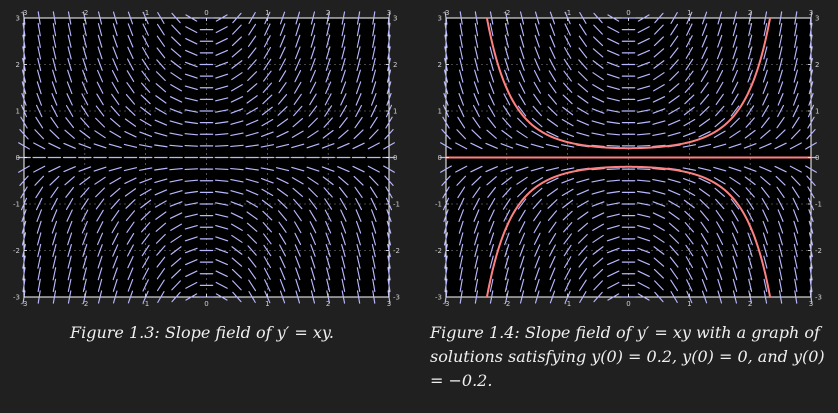 The width and height of the screenshot is (838, 413). What do you see at coordinates (628, 304) in the screenshot?
I see `tick-label-x-bottom: 0` at bounding box center [628, 304].